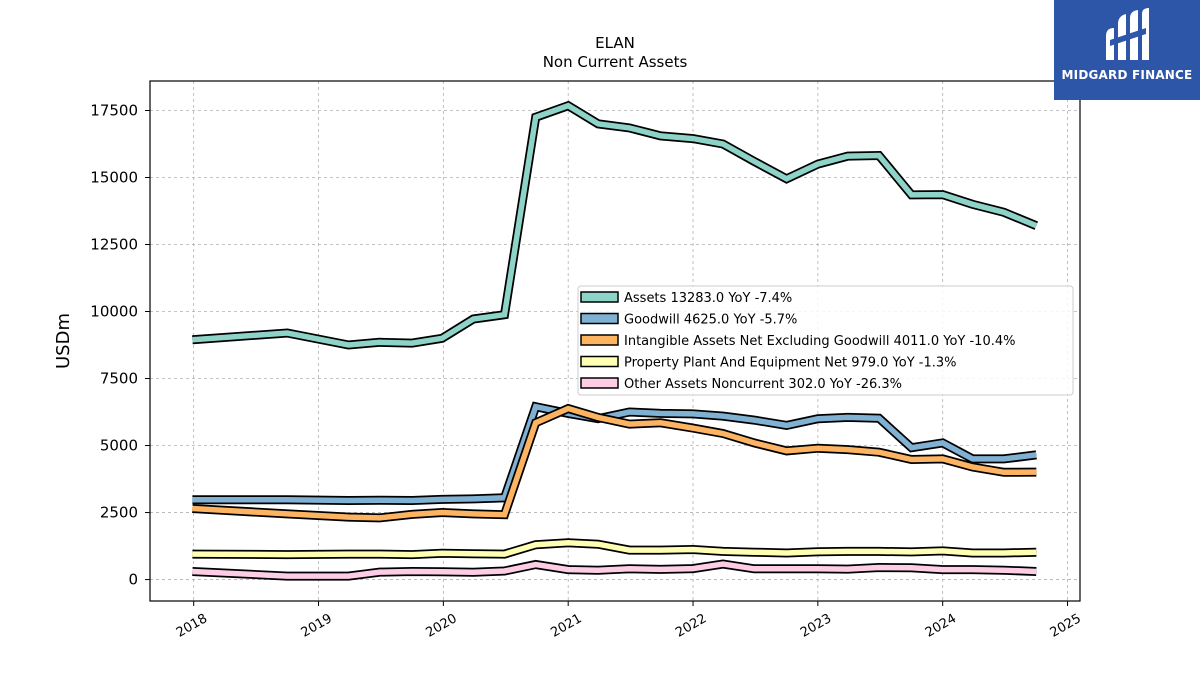 The width and height of the screenshot is (1200, 675). What do you see at coordinates (114, 177) in the screenshot?
I see `y-tick-label: 15000` at bounding box center [114, 177].